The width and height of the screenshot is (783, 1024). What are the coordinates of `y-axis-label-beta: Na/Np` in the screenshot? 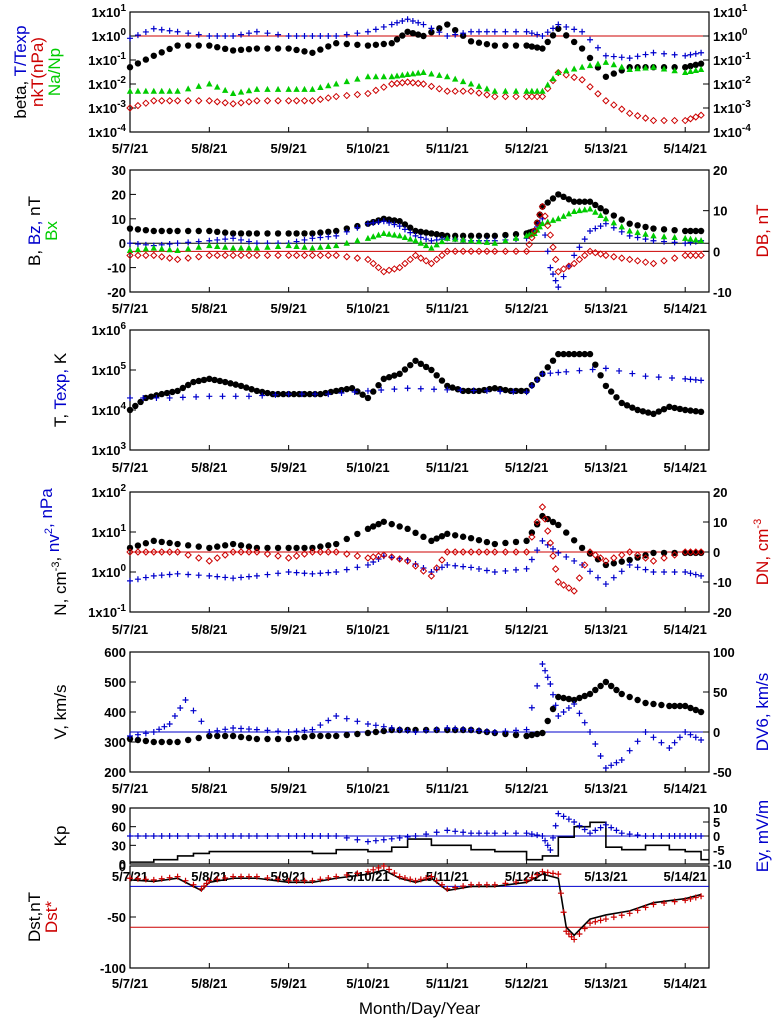 It's located at (54, 72).